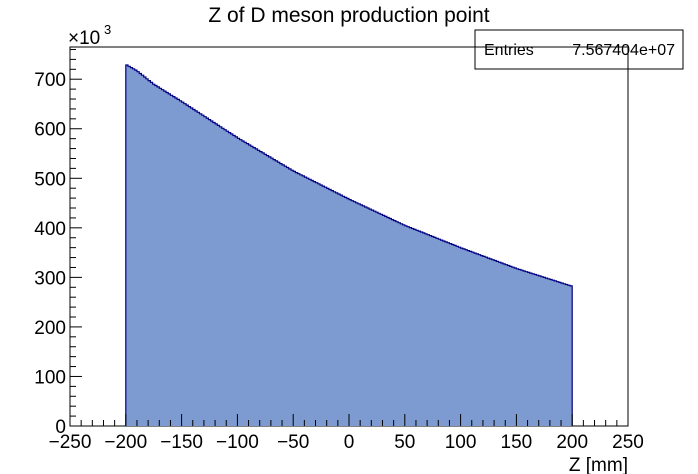  Describe the element at coordinates (517, 442) in the screenshot. I see `x-tick-label: 150` at that location.